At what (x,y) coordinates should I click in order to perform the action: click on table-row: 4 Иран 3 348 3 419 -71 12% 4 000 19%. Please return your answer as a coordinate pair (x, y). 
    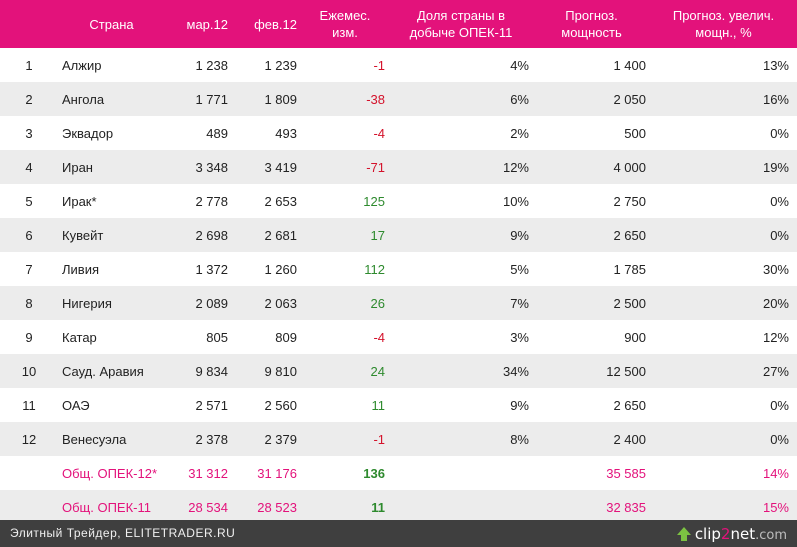
    Looking at the image, I should click on (398, 167).